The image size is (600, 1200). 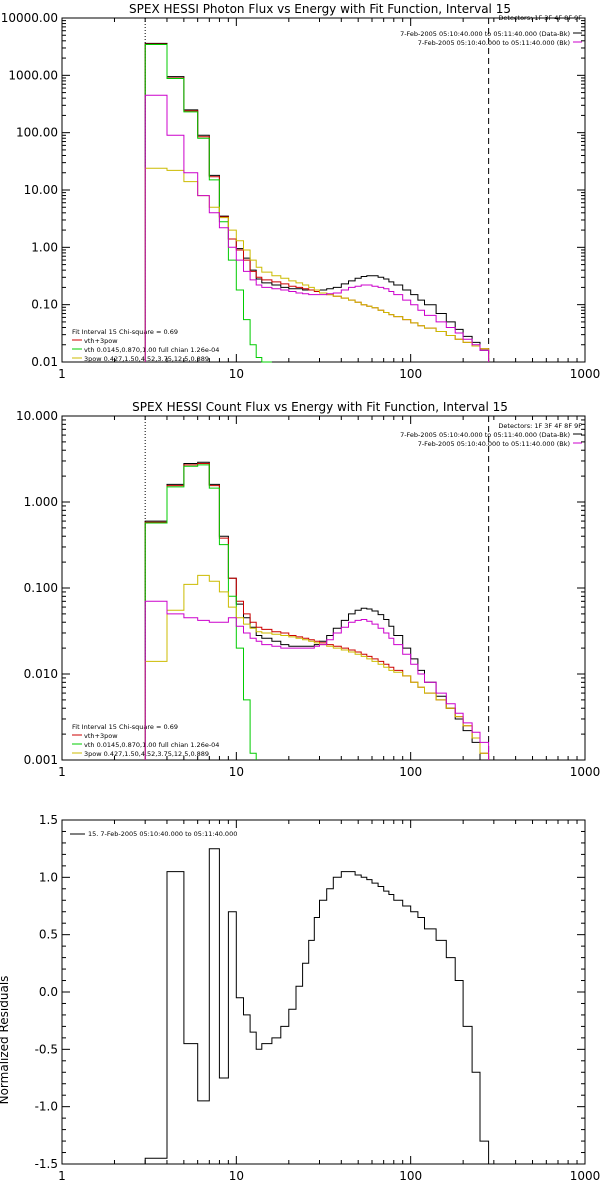 I want to click on count-x-tick-label: 10, so click(x=236, y=772).